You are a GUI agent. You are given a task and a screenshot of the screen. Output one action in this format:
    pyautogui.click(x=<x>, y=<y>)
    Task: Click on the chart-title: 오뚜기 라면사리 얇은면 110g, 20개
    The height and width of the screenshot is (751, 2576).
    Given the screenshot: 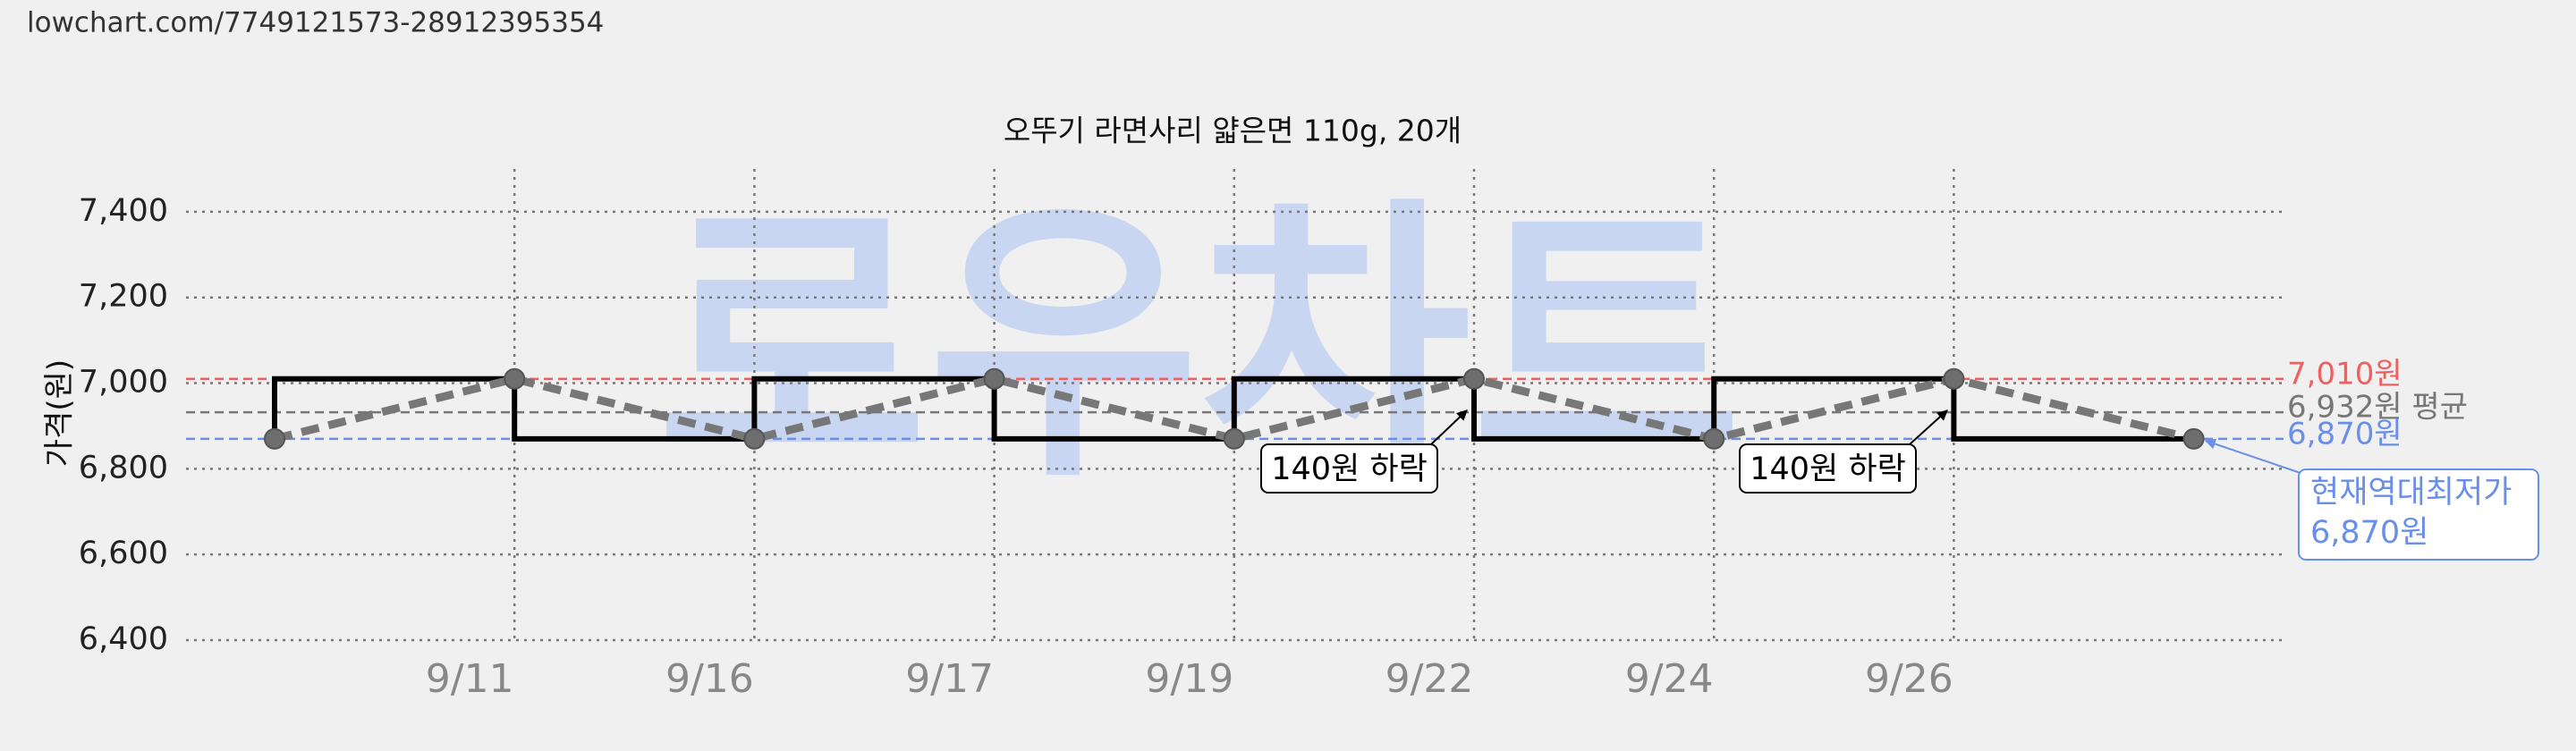 What is the action you would take?
    pyautogui.click(x=1233, y=131)
    